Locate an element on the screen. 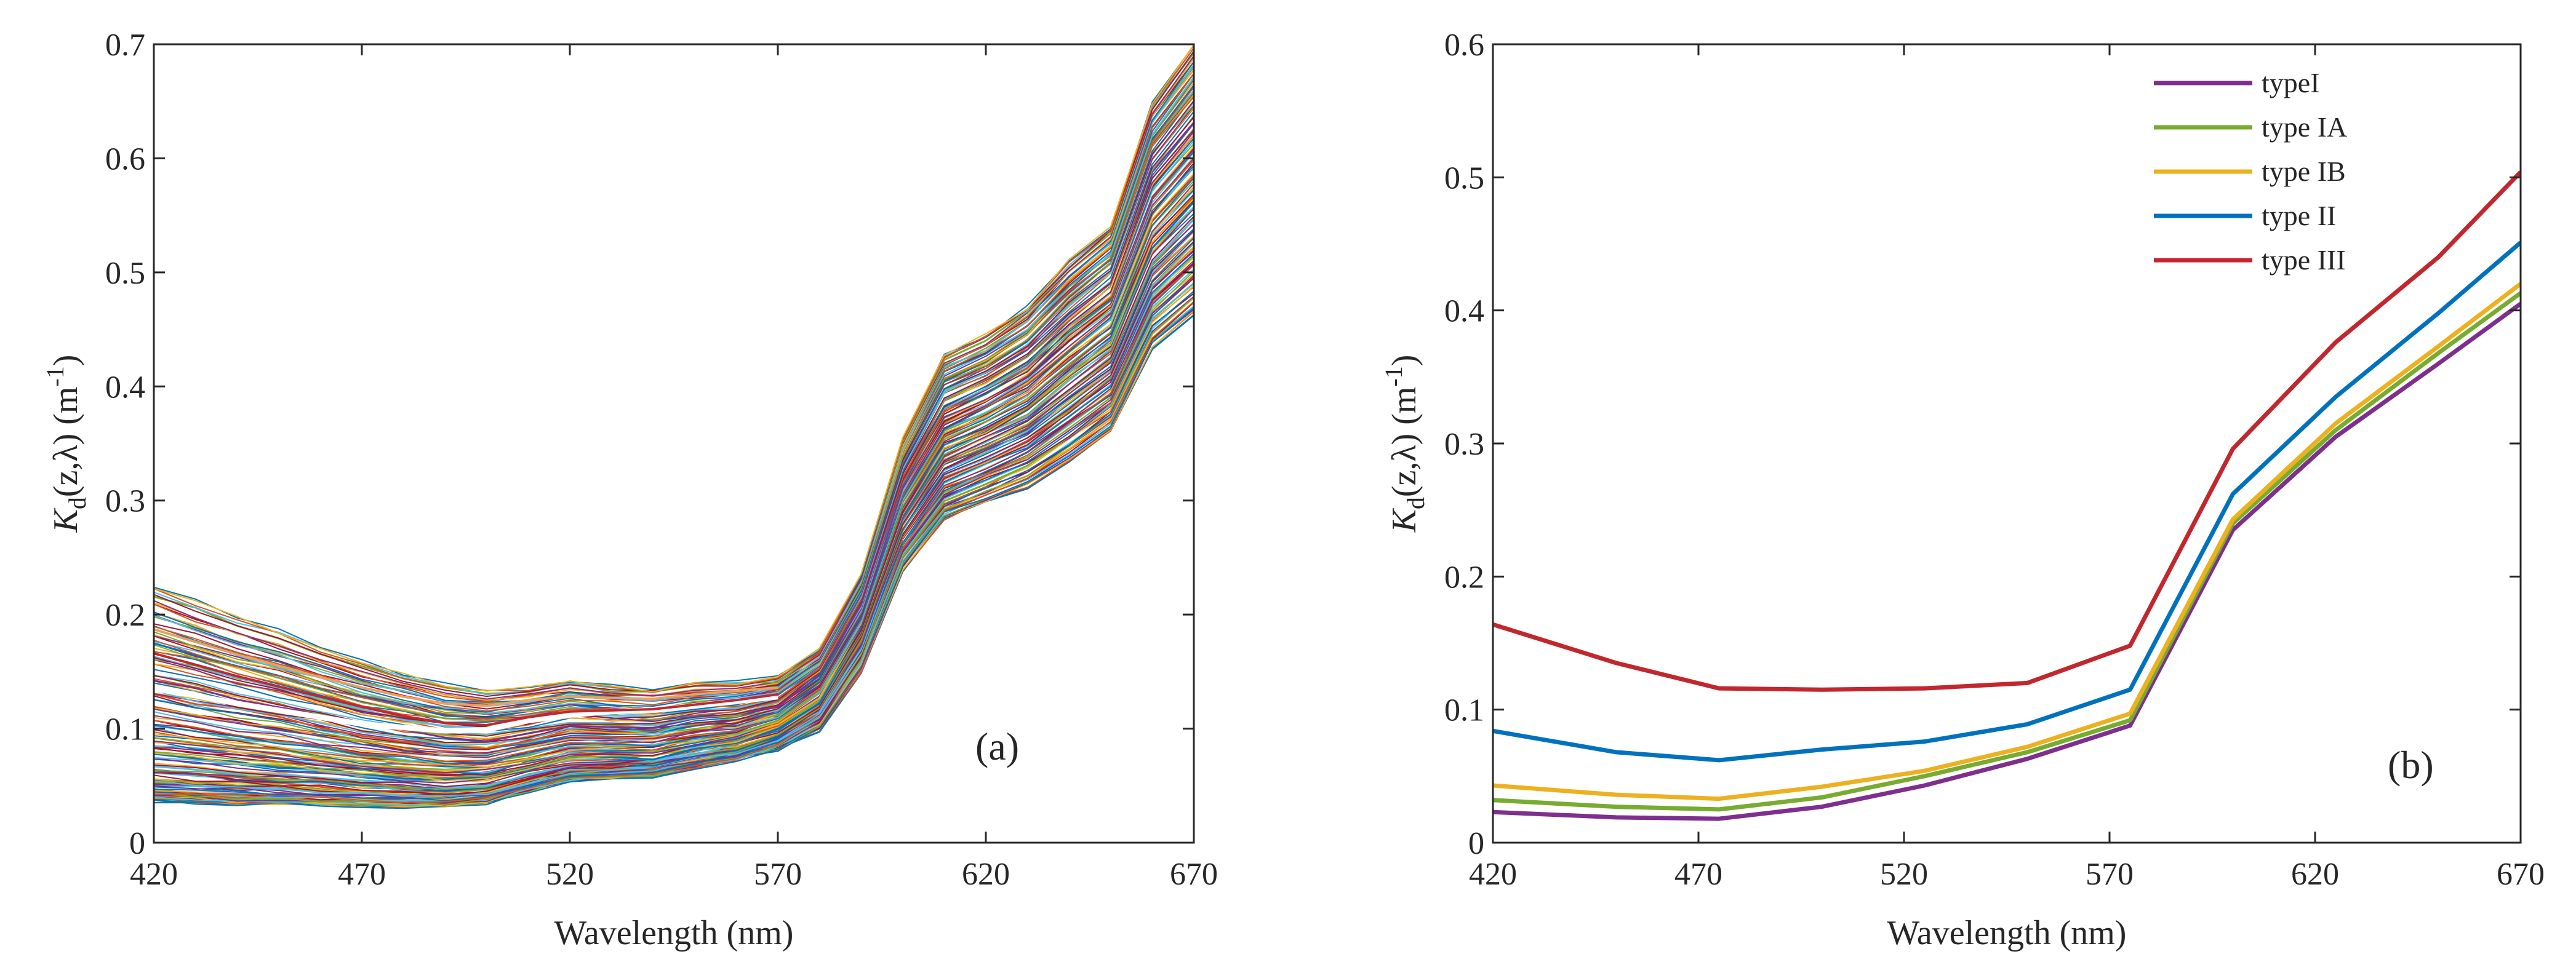 The height and width of the screenshot is (962, 2576). panel-a-ytick-label: 0.5 is located at coordinates (125, 273).